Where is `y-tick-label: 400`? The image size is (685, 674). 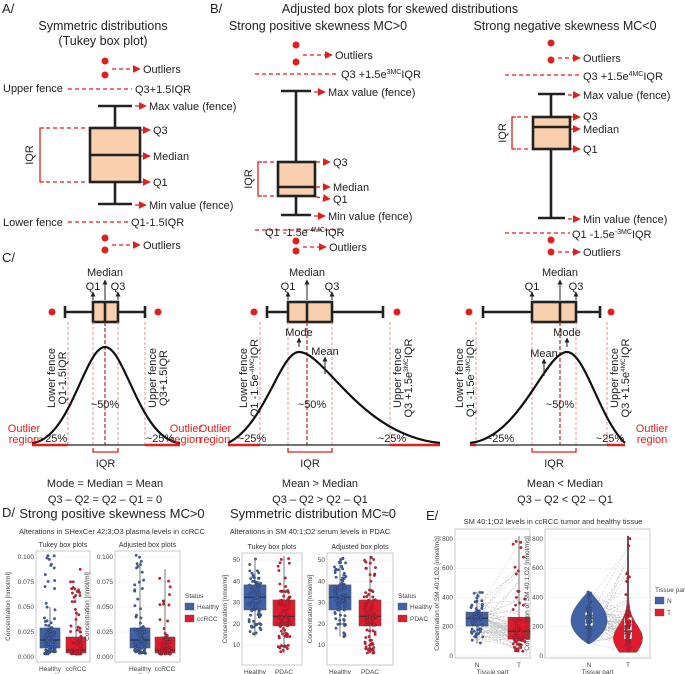
y-tick-label: 400 is located at coordinates (537, 597).